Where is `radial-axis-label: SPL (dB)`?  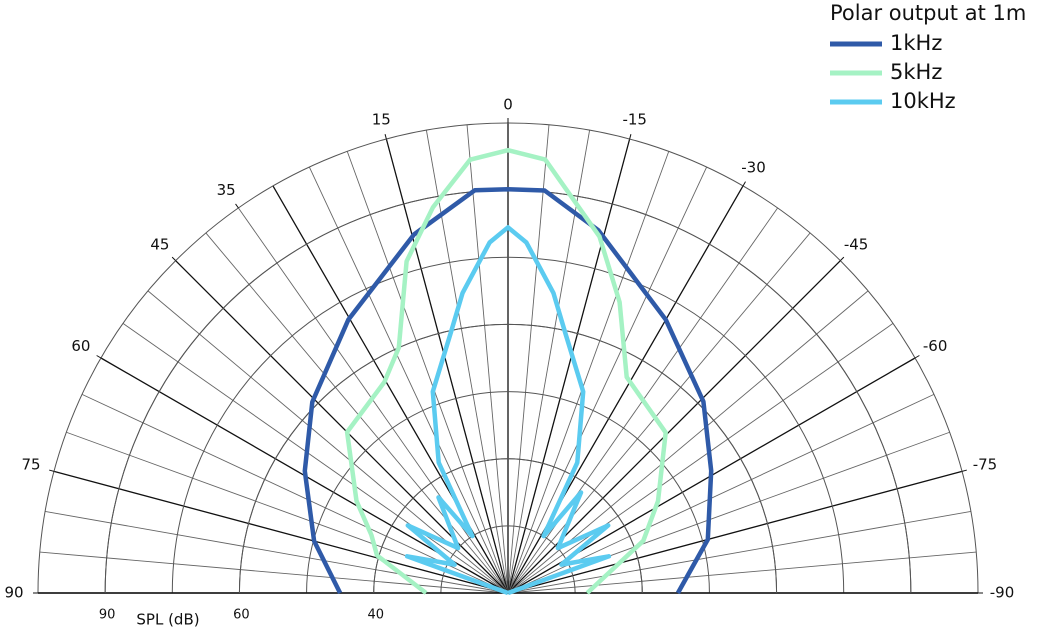 radial-axis-label: SPL (dB) is located at coordinates (167, 620).